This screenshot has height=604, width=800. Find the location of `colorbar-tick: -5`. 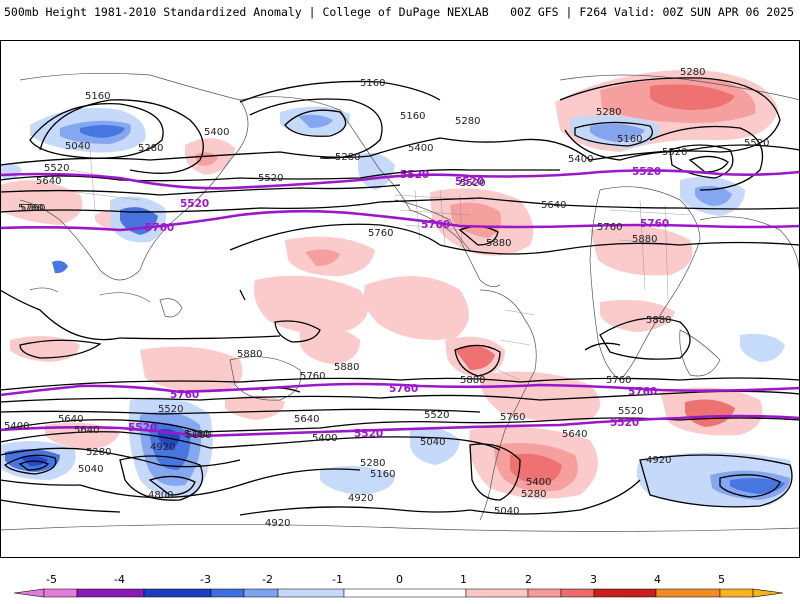

colorbar-tick: -5 is located at coordinates (51, 579).